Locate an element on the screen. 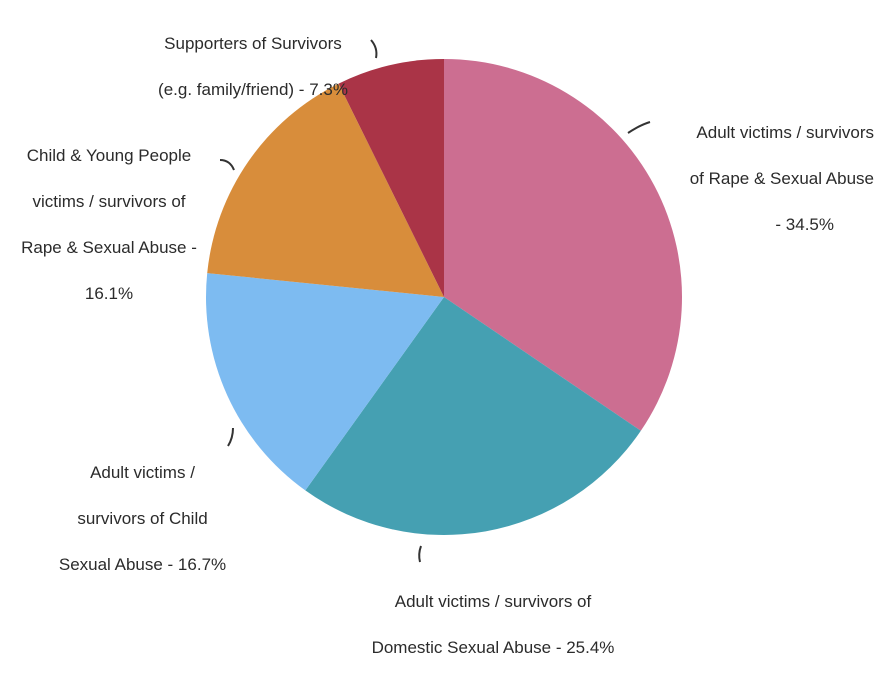 The image size is (878, 682). label-line: victims / survivors of is located at coordinates (109, 201).